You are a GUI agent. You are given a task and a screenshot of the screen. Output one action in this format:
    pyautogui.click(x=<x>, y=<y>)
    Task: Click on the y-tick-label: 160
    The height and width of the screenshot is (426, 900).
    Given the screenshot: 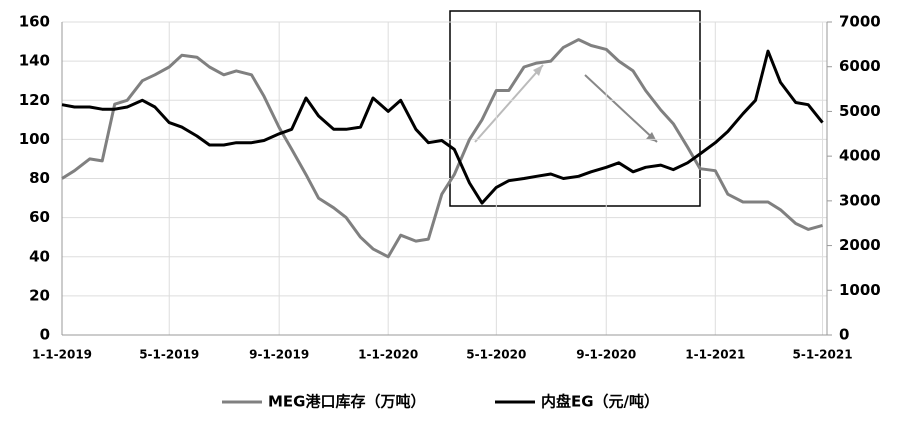 What is the action you would take?
    pyautogui.click(x=34, y=22)
    